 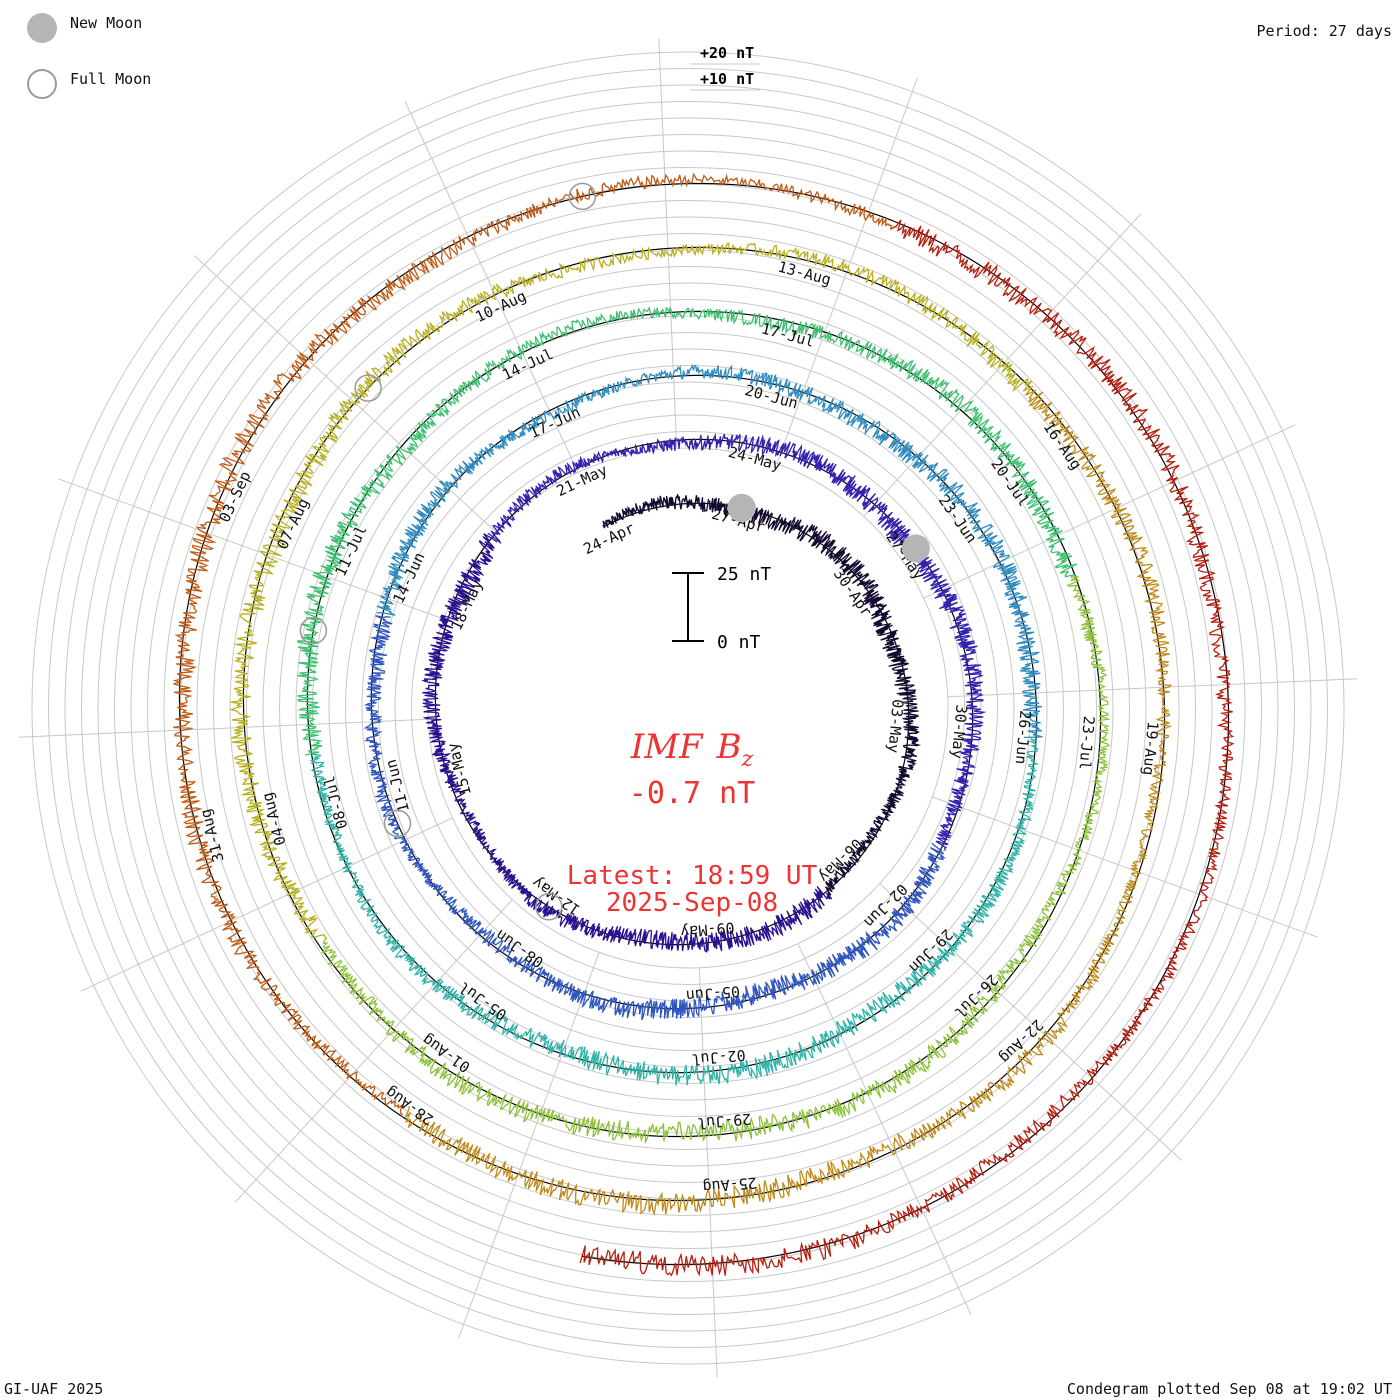 What do you see at coordinates (609, 538) in the screenshot?
I see `date-tick-label: 24-Apr` at bounding box center [609, 538].